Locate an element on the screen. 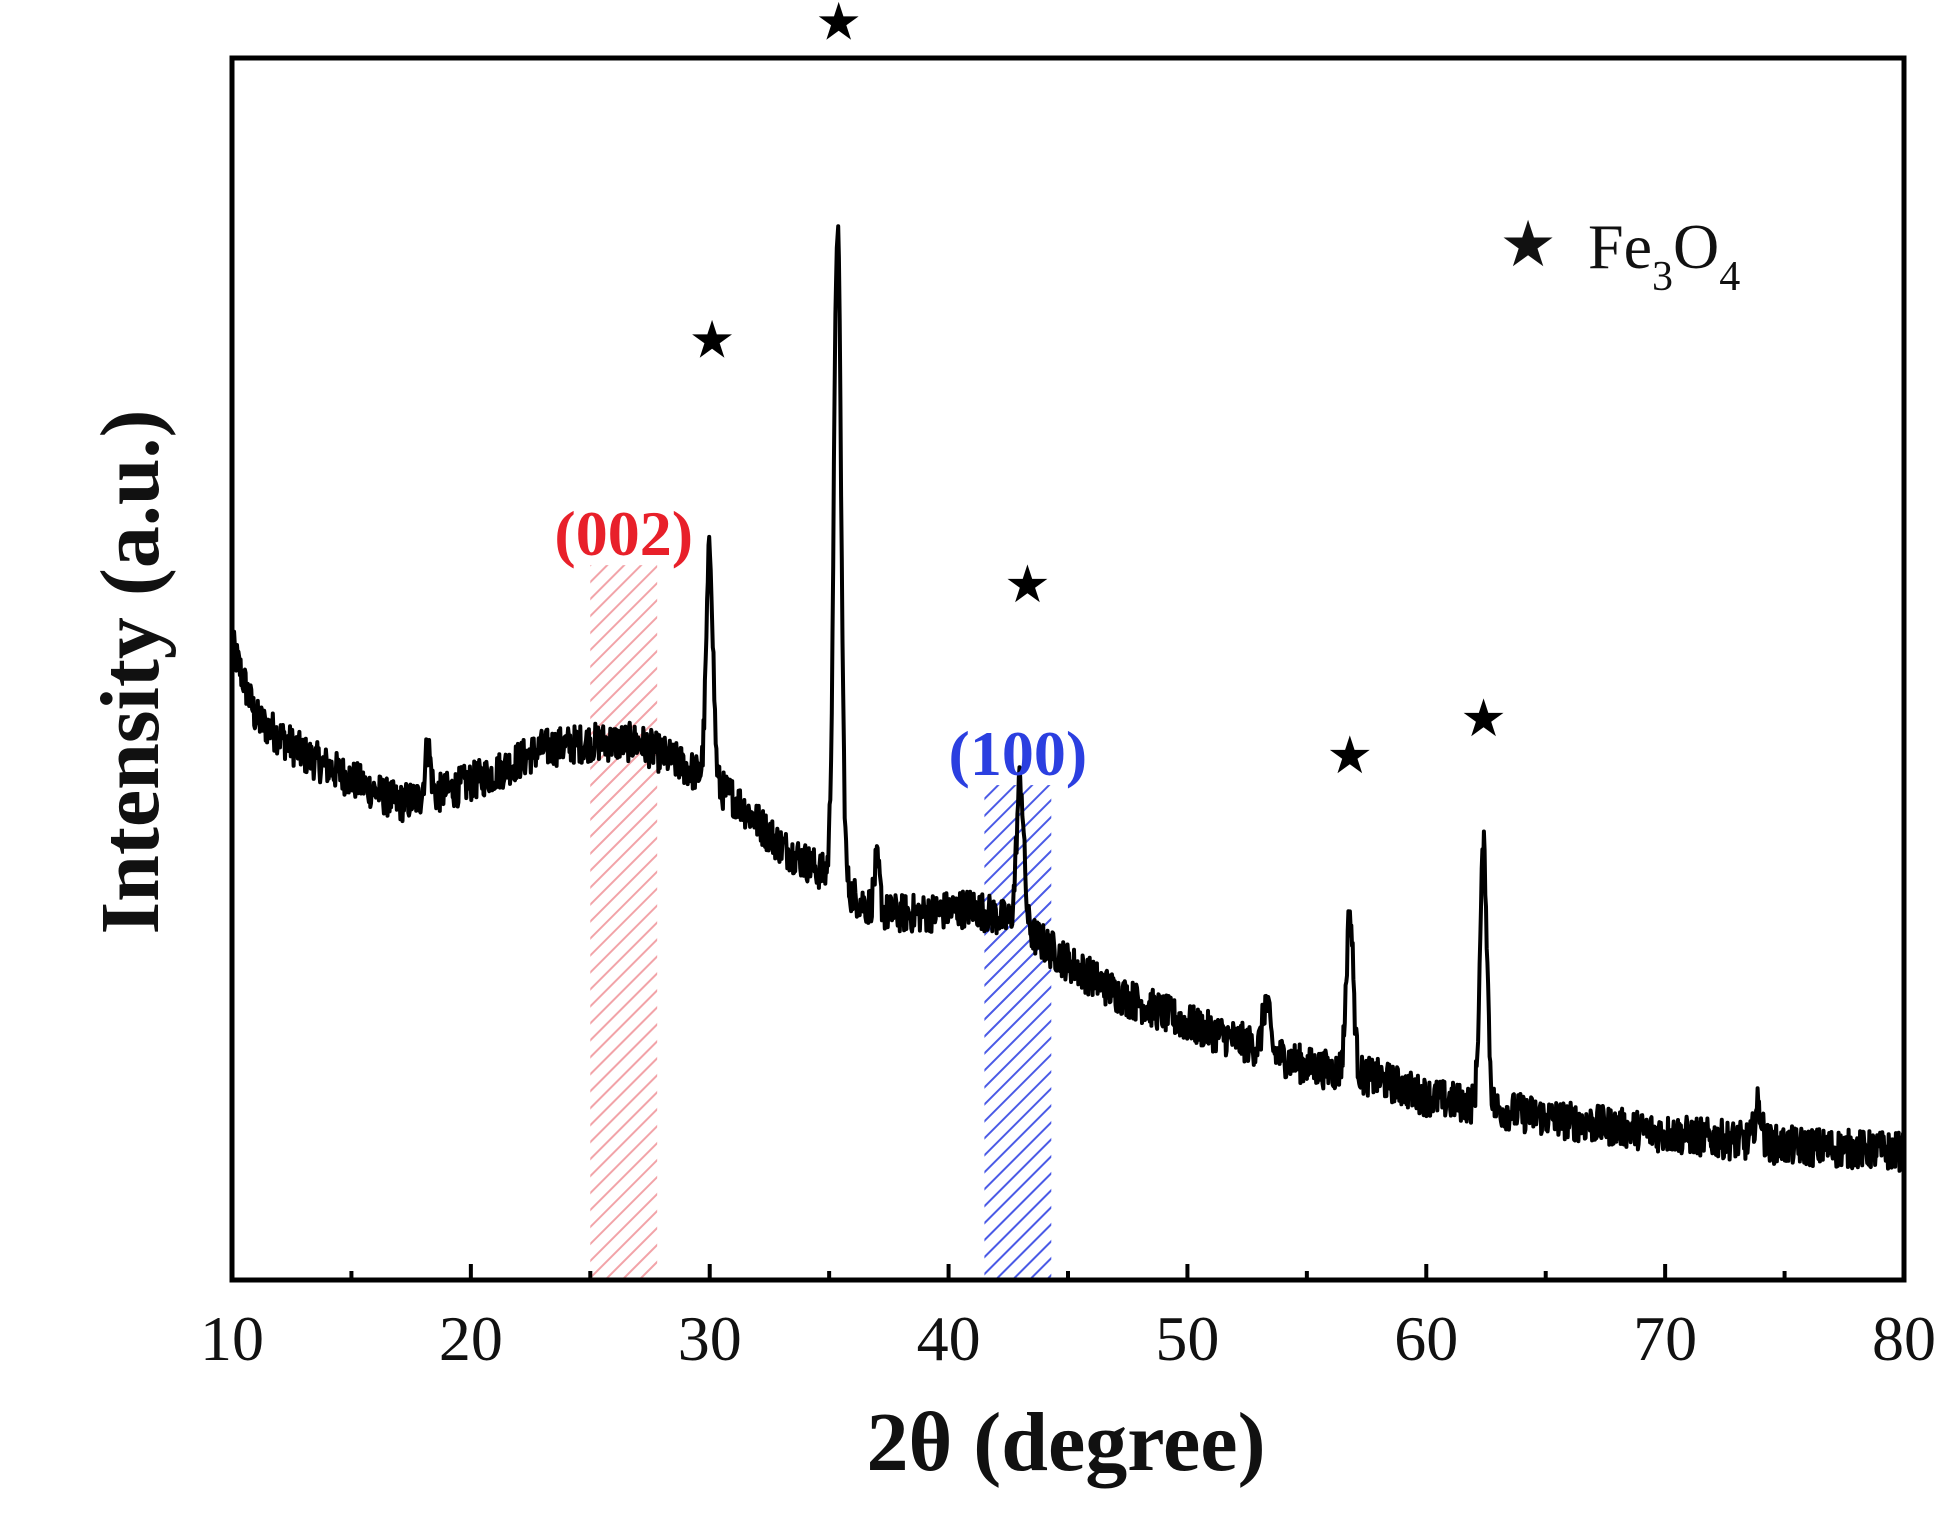  peak-star-icon-2: ★ is located at coordinates (838, 26).